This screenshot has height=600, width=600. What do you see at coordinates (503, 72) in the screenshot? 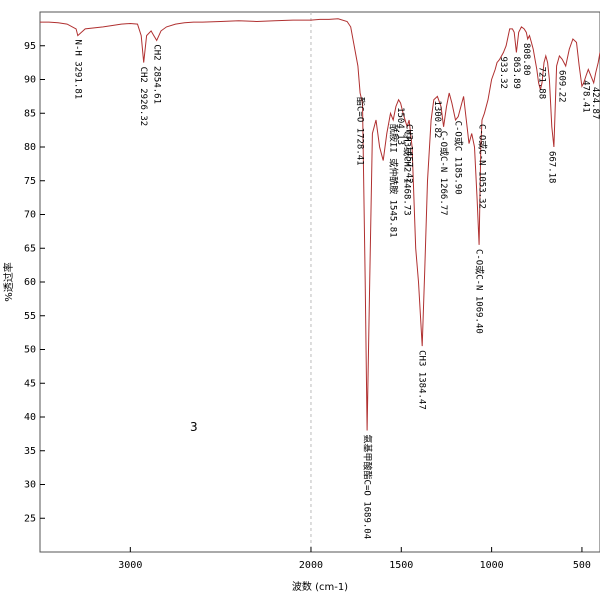
I see `peak-label: 933.32` at bounding box center [503, 72].